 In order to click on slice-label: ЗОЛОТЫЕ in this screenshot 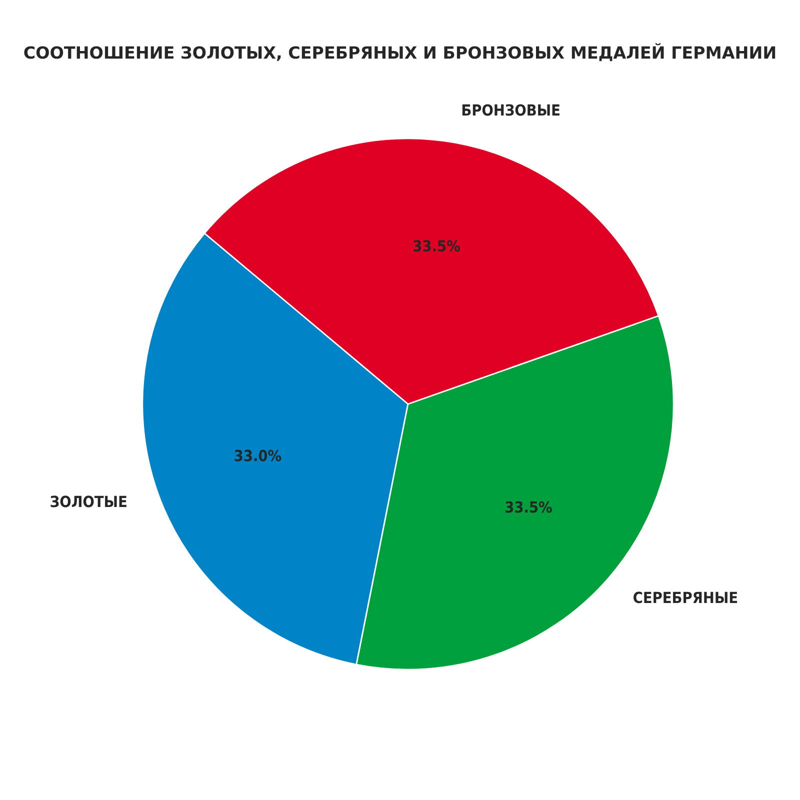, I will do `click(88, 502)`.